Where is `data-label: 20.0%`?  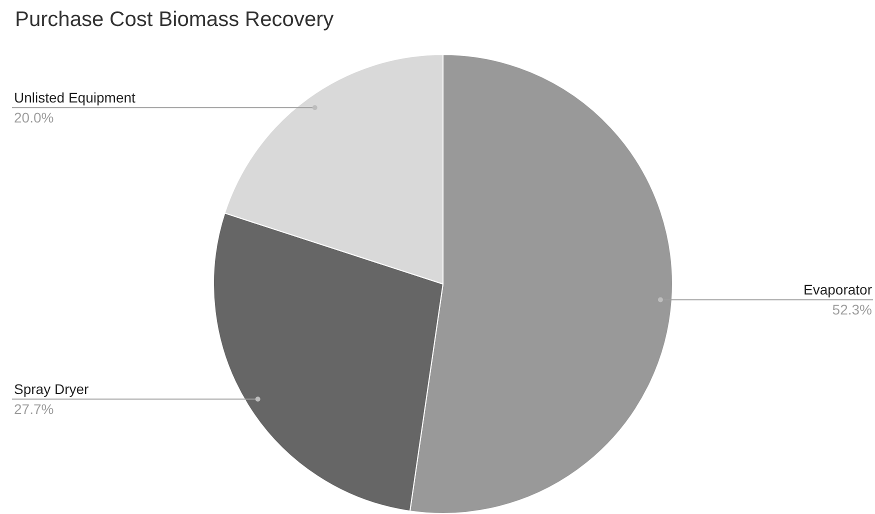 data-label: 20.0% is located at coordinates (34, 118).